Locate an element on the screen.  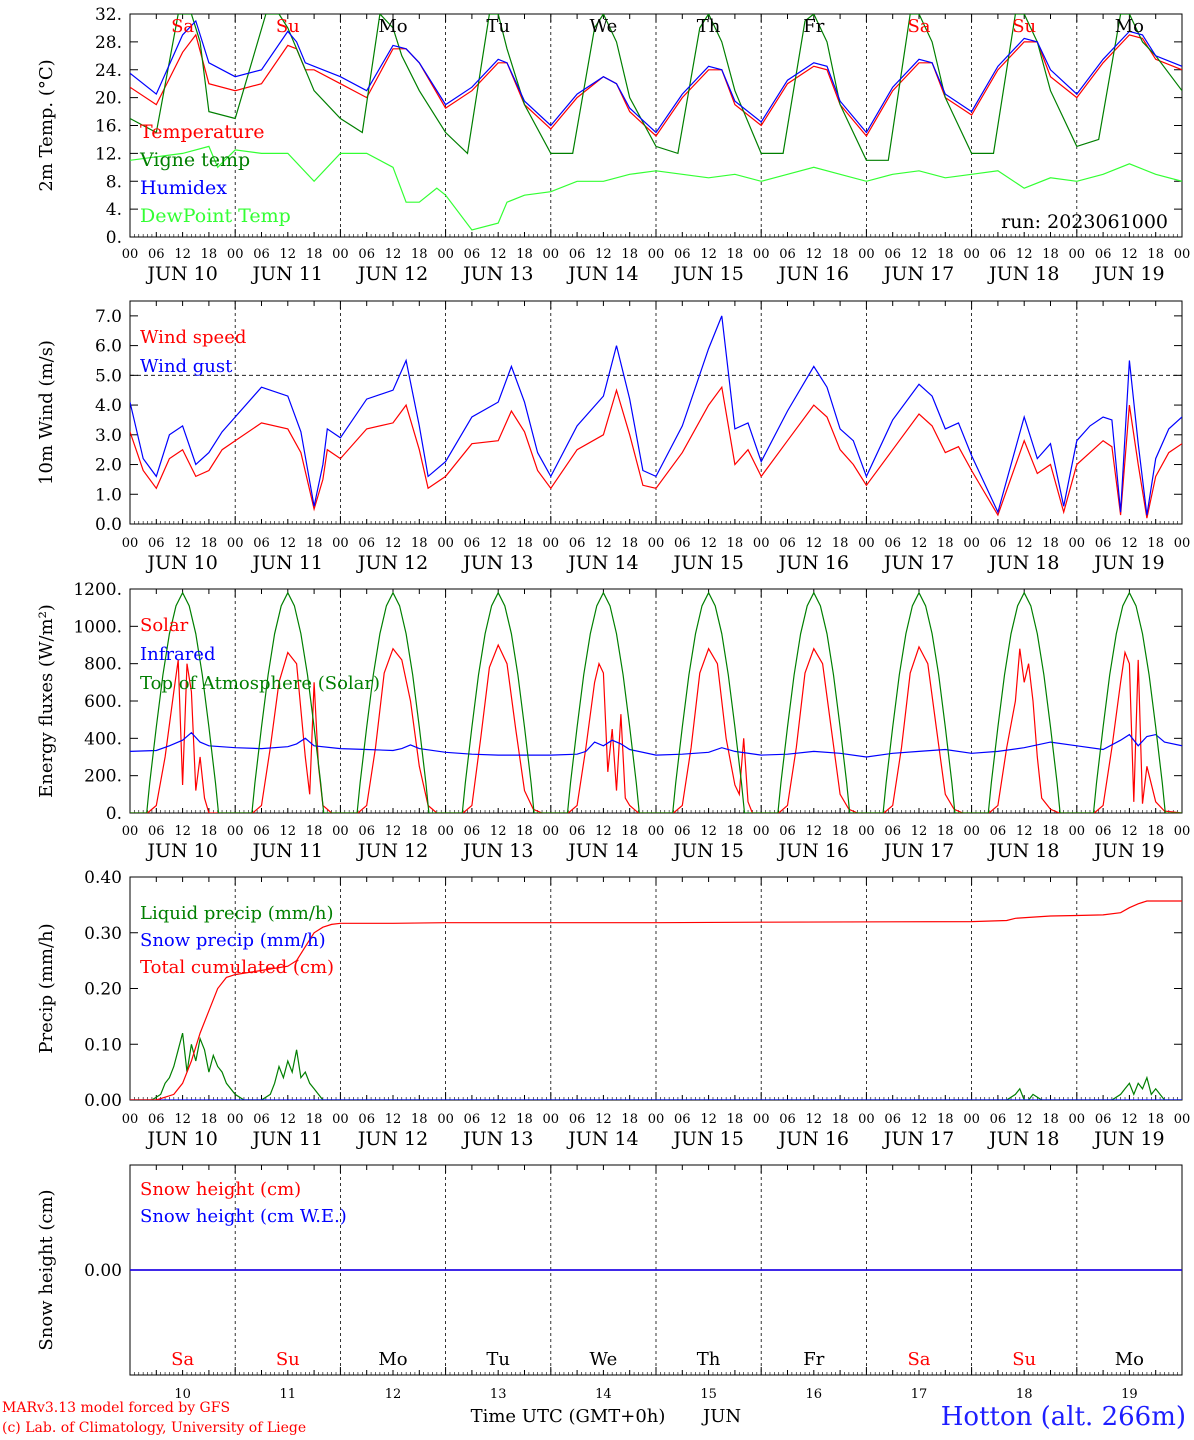
y-axis-label: Energy fluxes (W/m²) is located at coordinates (46, 701).